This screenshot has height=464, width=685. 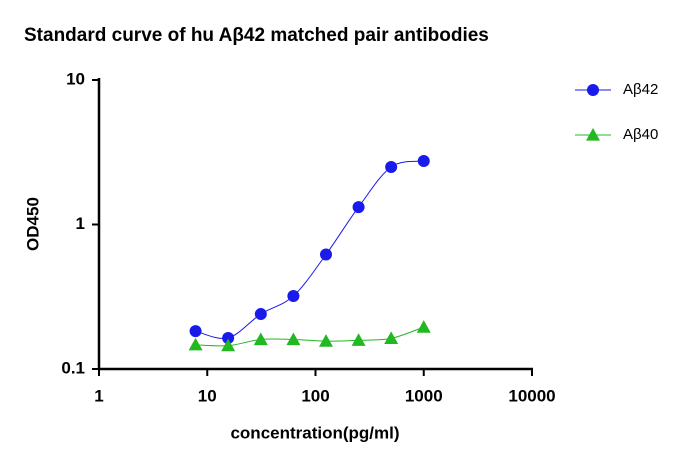 What do you see at coordinates (309, 250) in the screenshot?
I see `fit-line` at bounding box center [309, 250].